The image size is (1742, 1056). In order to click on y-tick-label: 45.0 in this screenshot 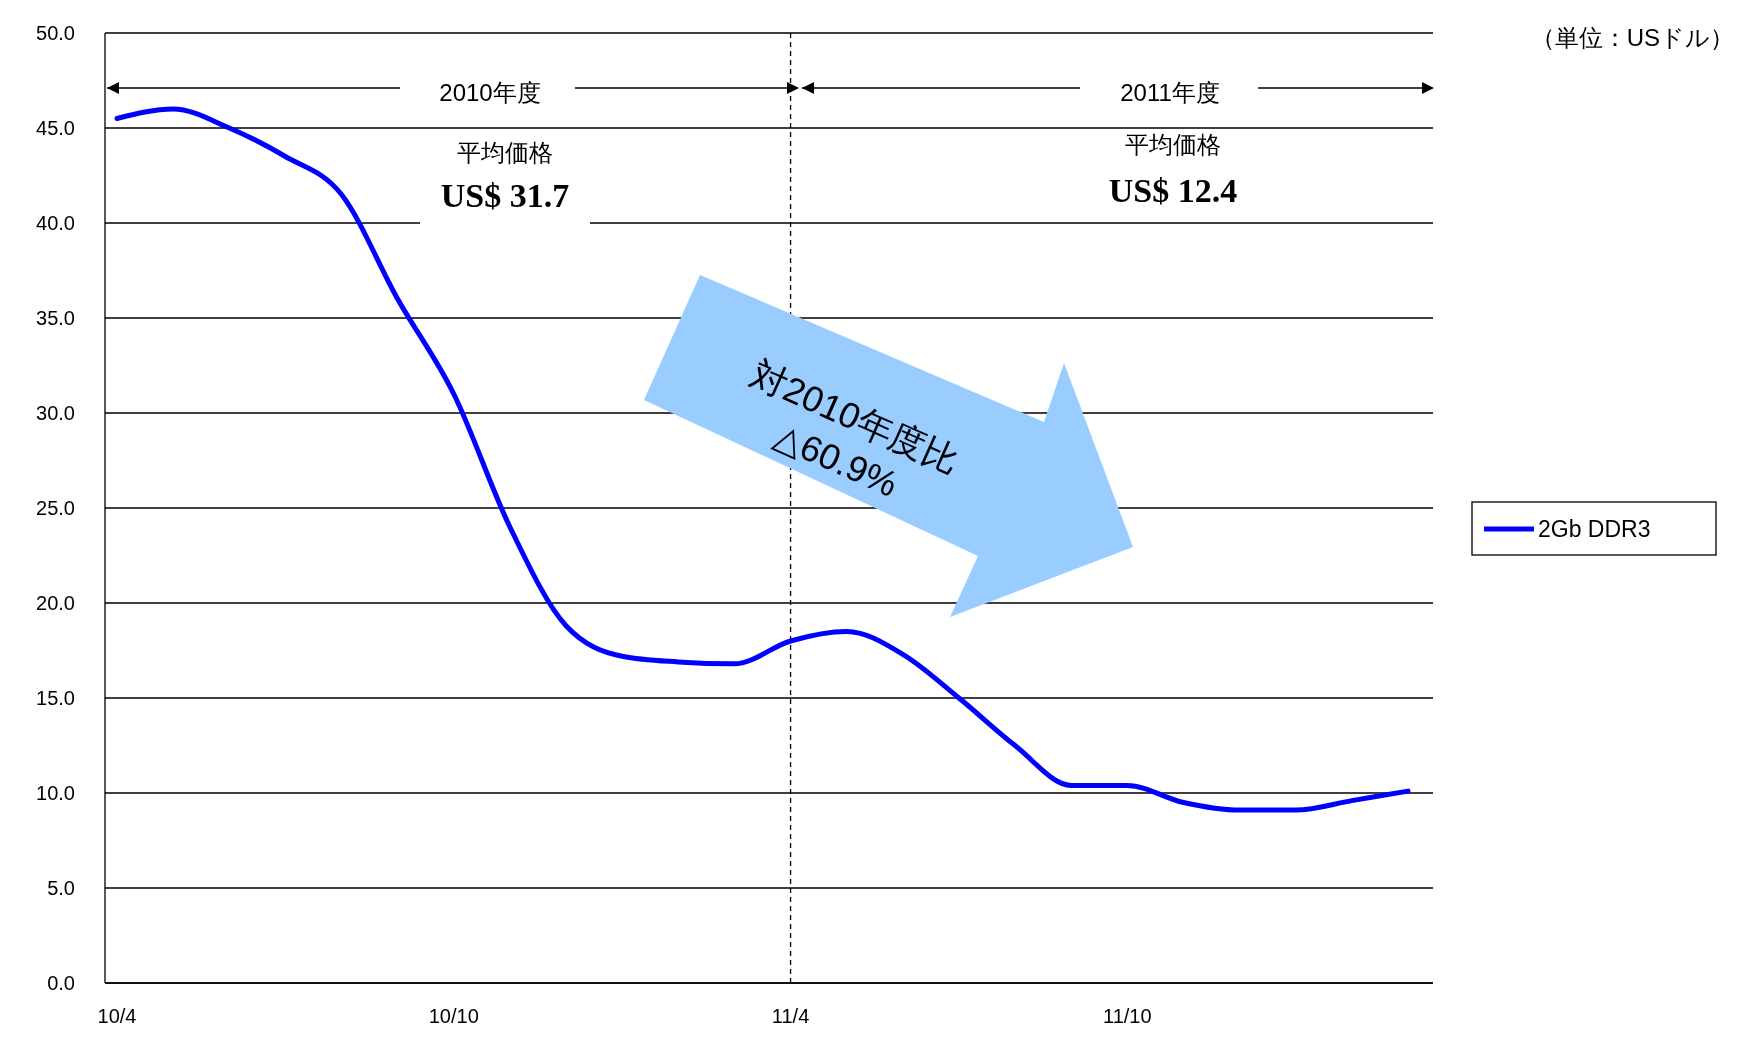, I will do `click(55, 128)`.